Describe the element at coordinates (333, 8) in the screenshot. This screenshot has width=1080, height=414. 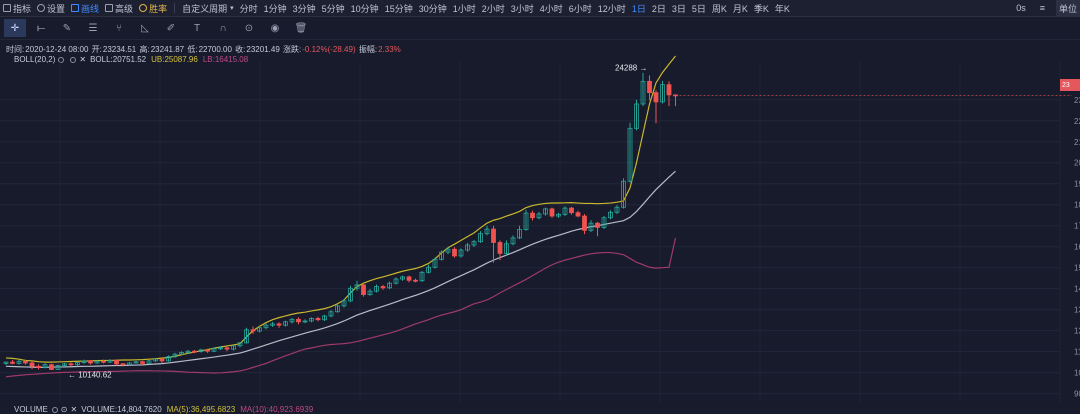
I see `interval-tab-3: 5分钟` at that location.